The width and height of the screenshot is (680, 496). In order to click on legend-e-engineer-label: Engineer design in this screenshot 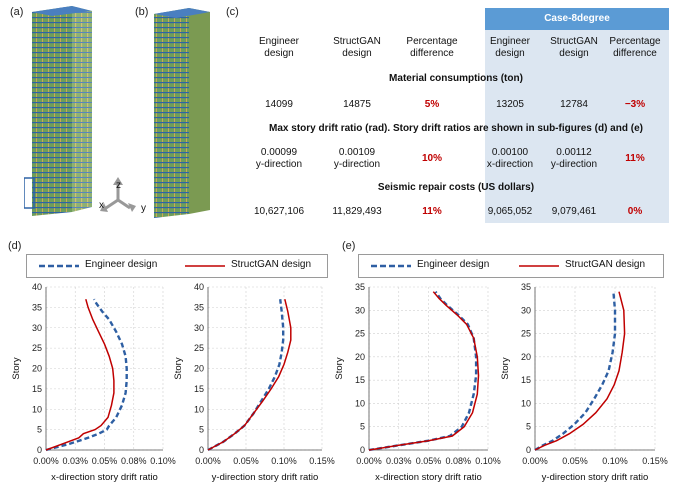, I will do `click(453, 264)`.